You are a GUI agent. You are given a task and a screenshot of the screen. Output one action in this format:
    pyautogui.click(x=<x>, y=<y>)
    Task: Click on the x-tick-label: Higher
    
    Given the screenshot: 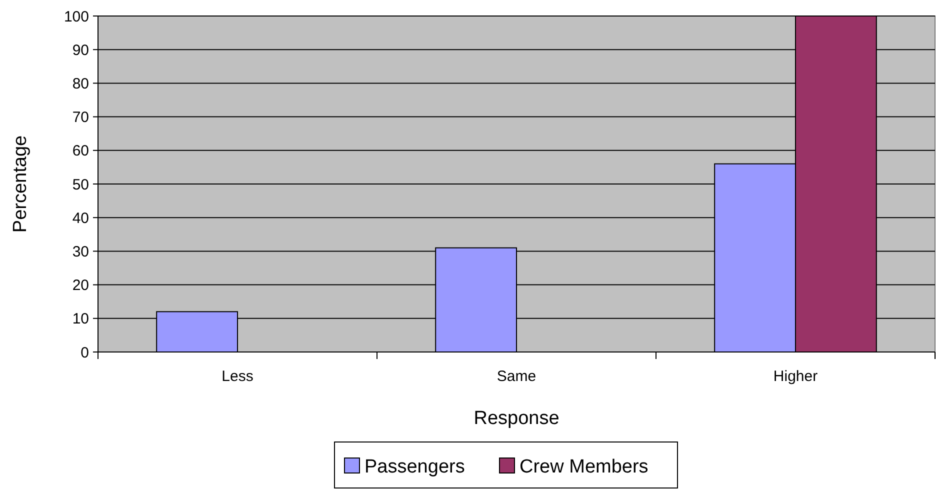 What is the action you would take?
    pyautogui.click(x=795, y=376)
    